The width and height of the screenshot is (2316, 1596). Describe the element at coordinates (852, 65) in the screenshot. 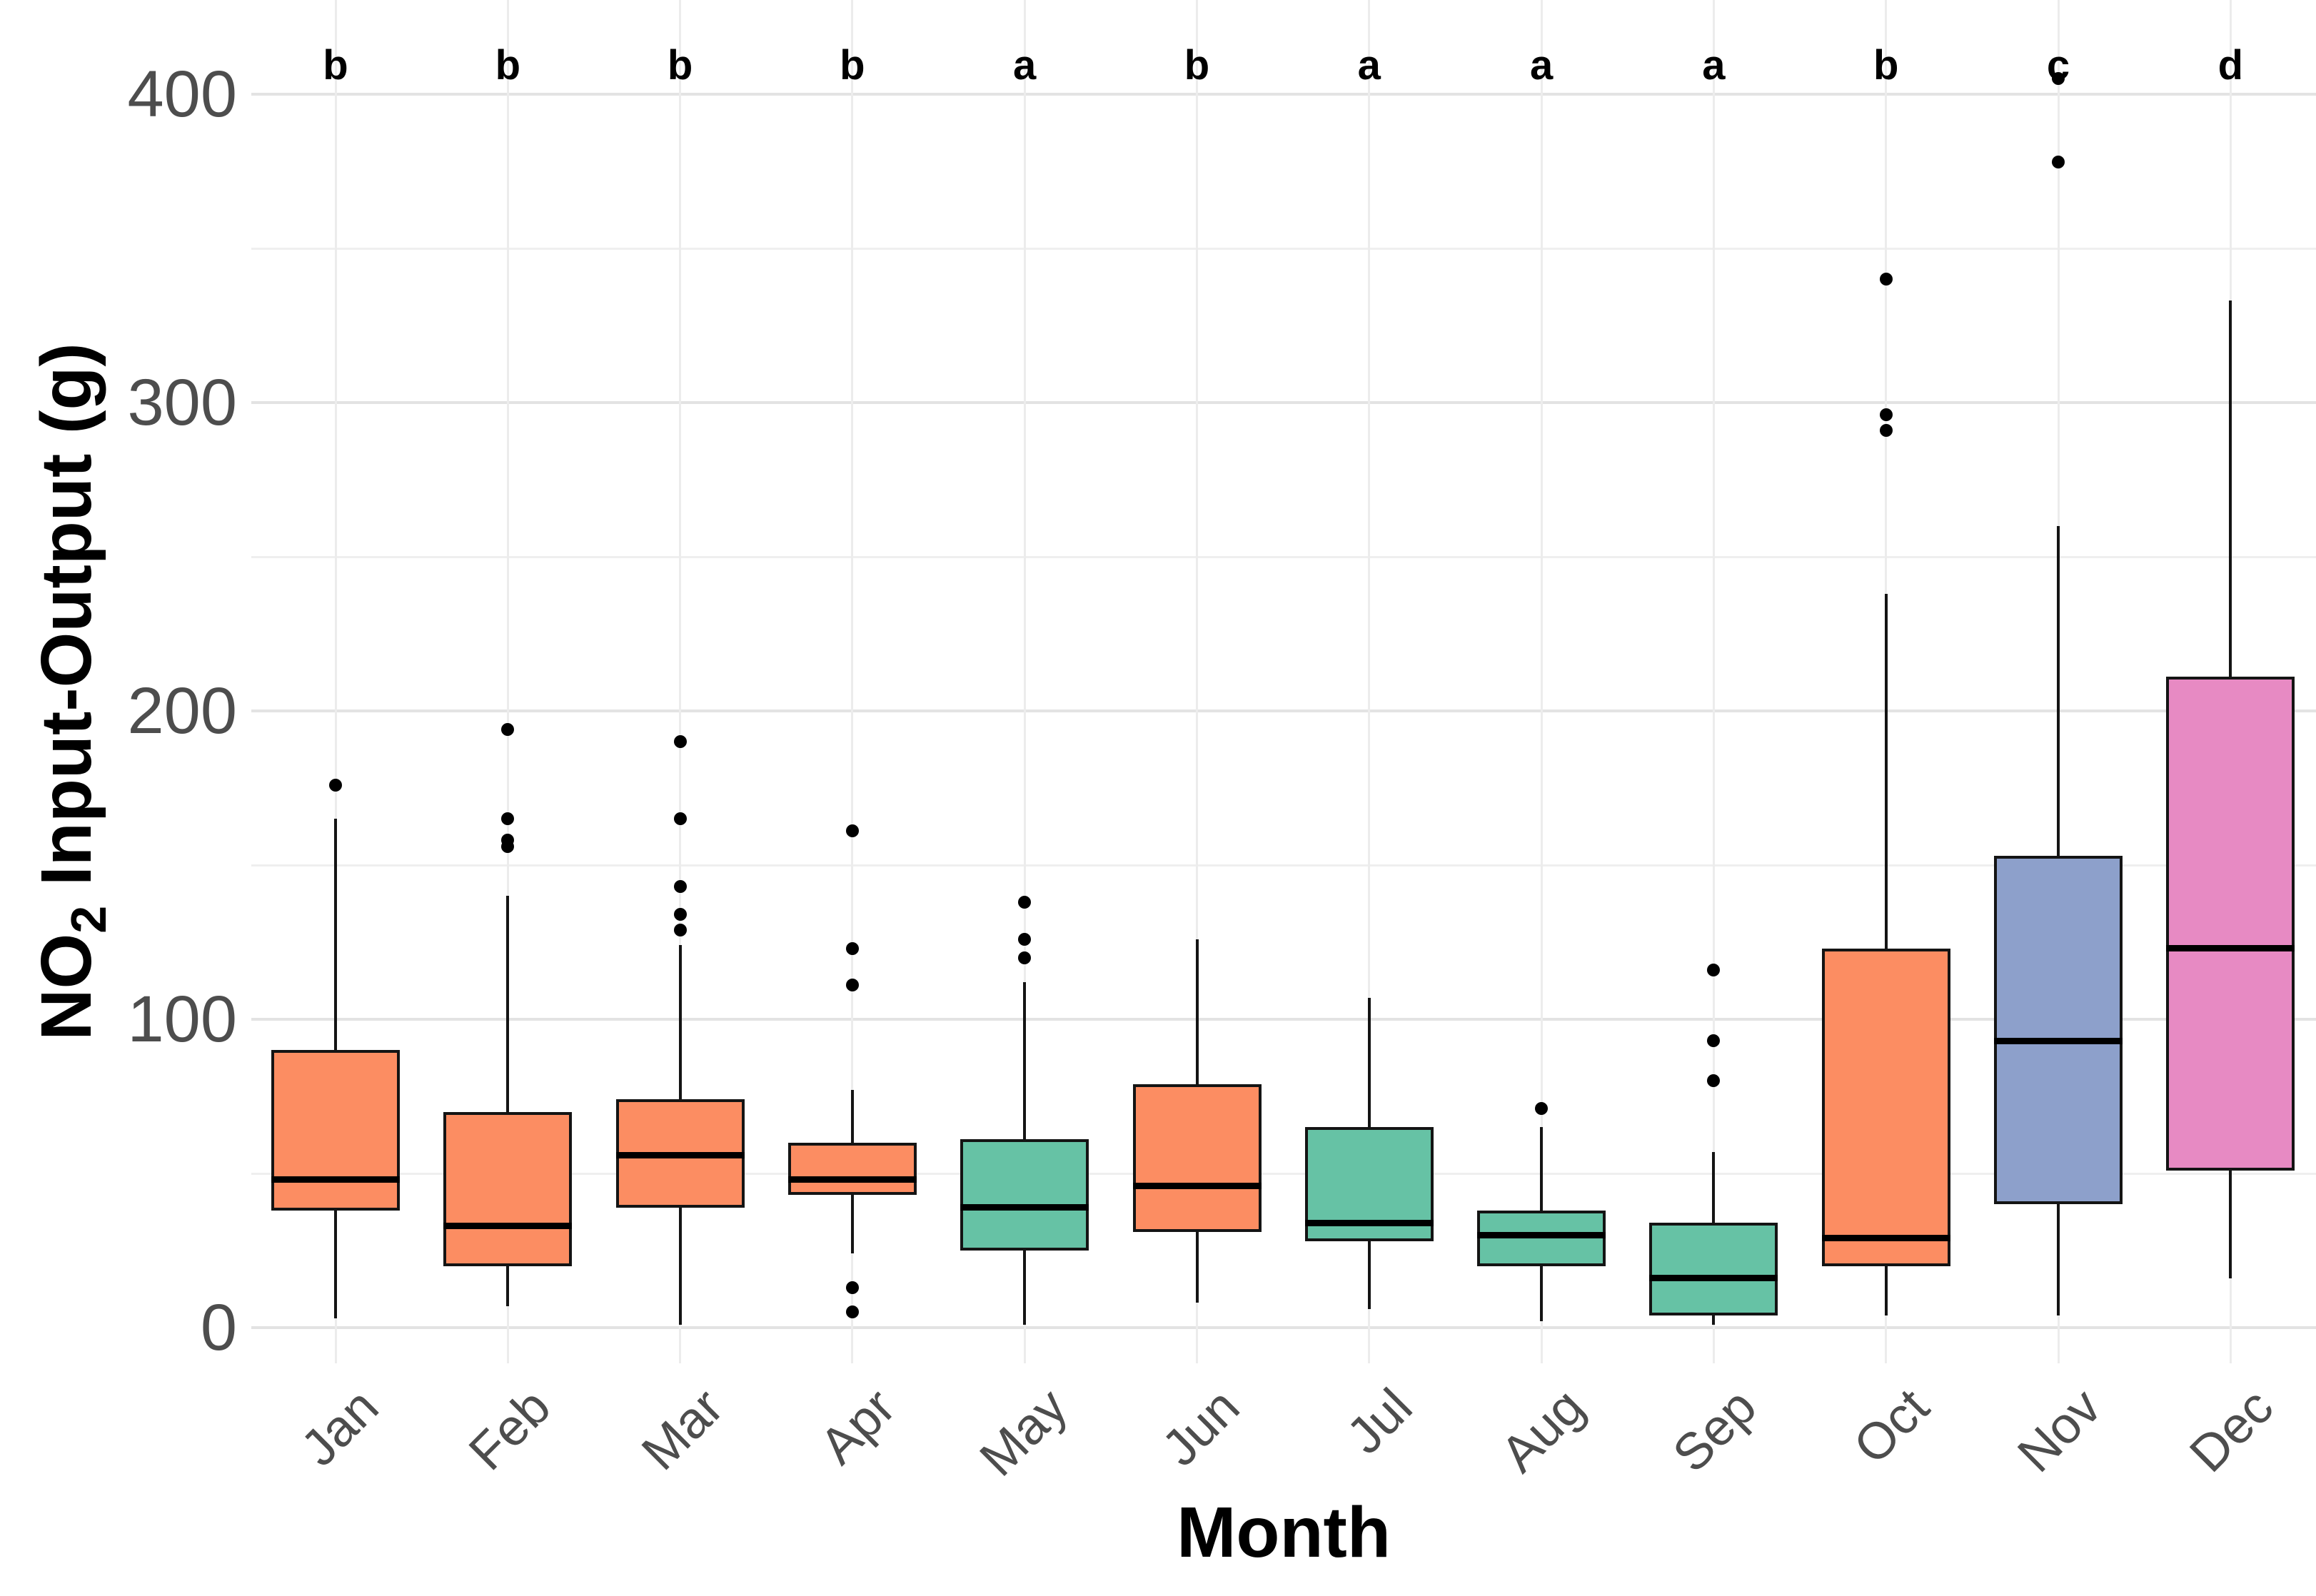

I see `sig-letter-Apr: b` at that location.